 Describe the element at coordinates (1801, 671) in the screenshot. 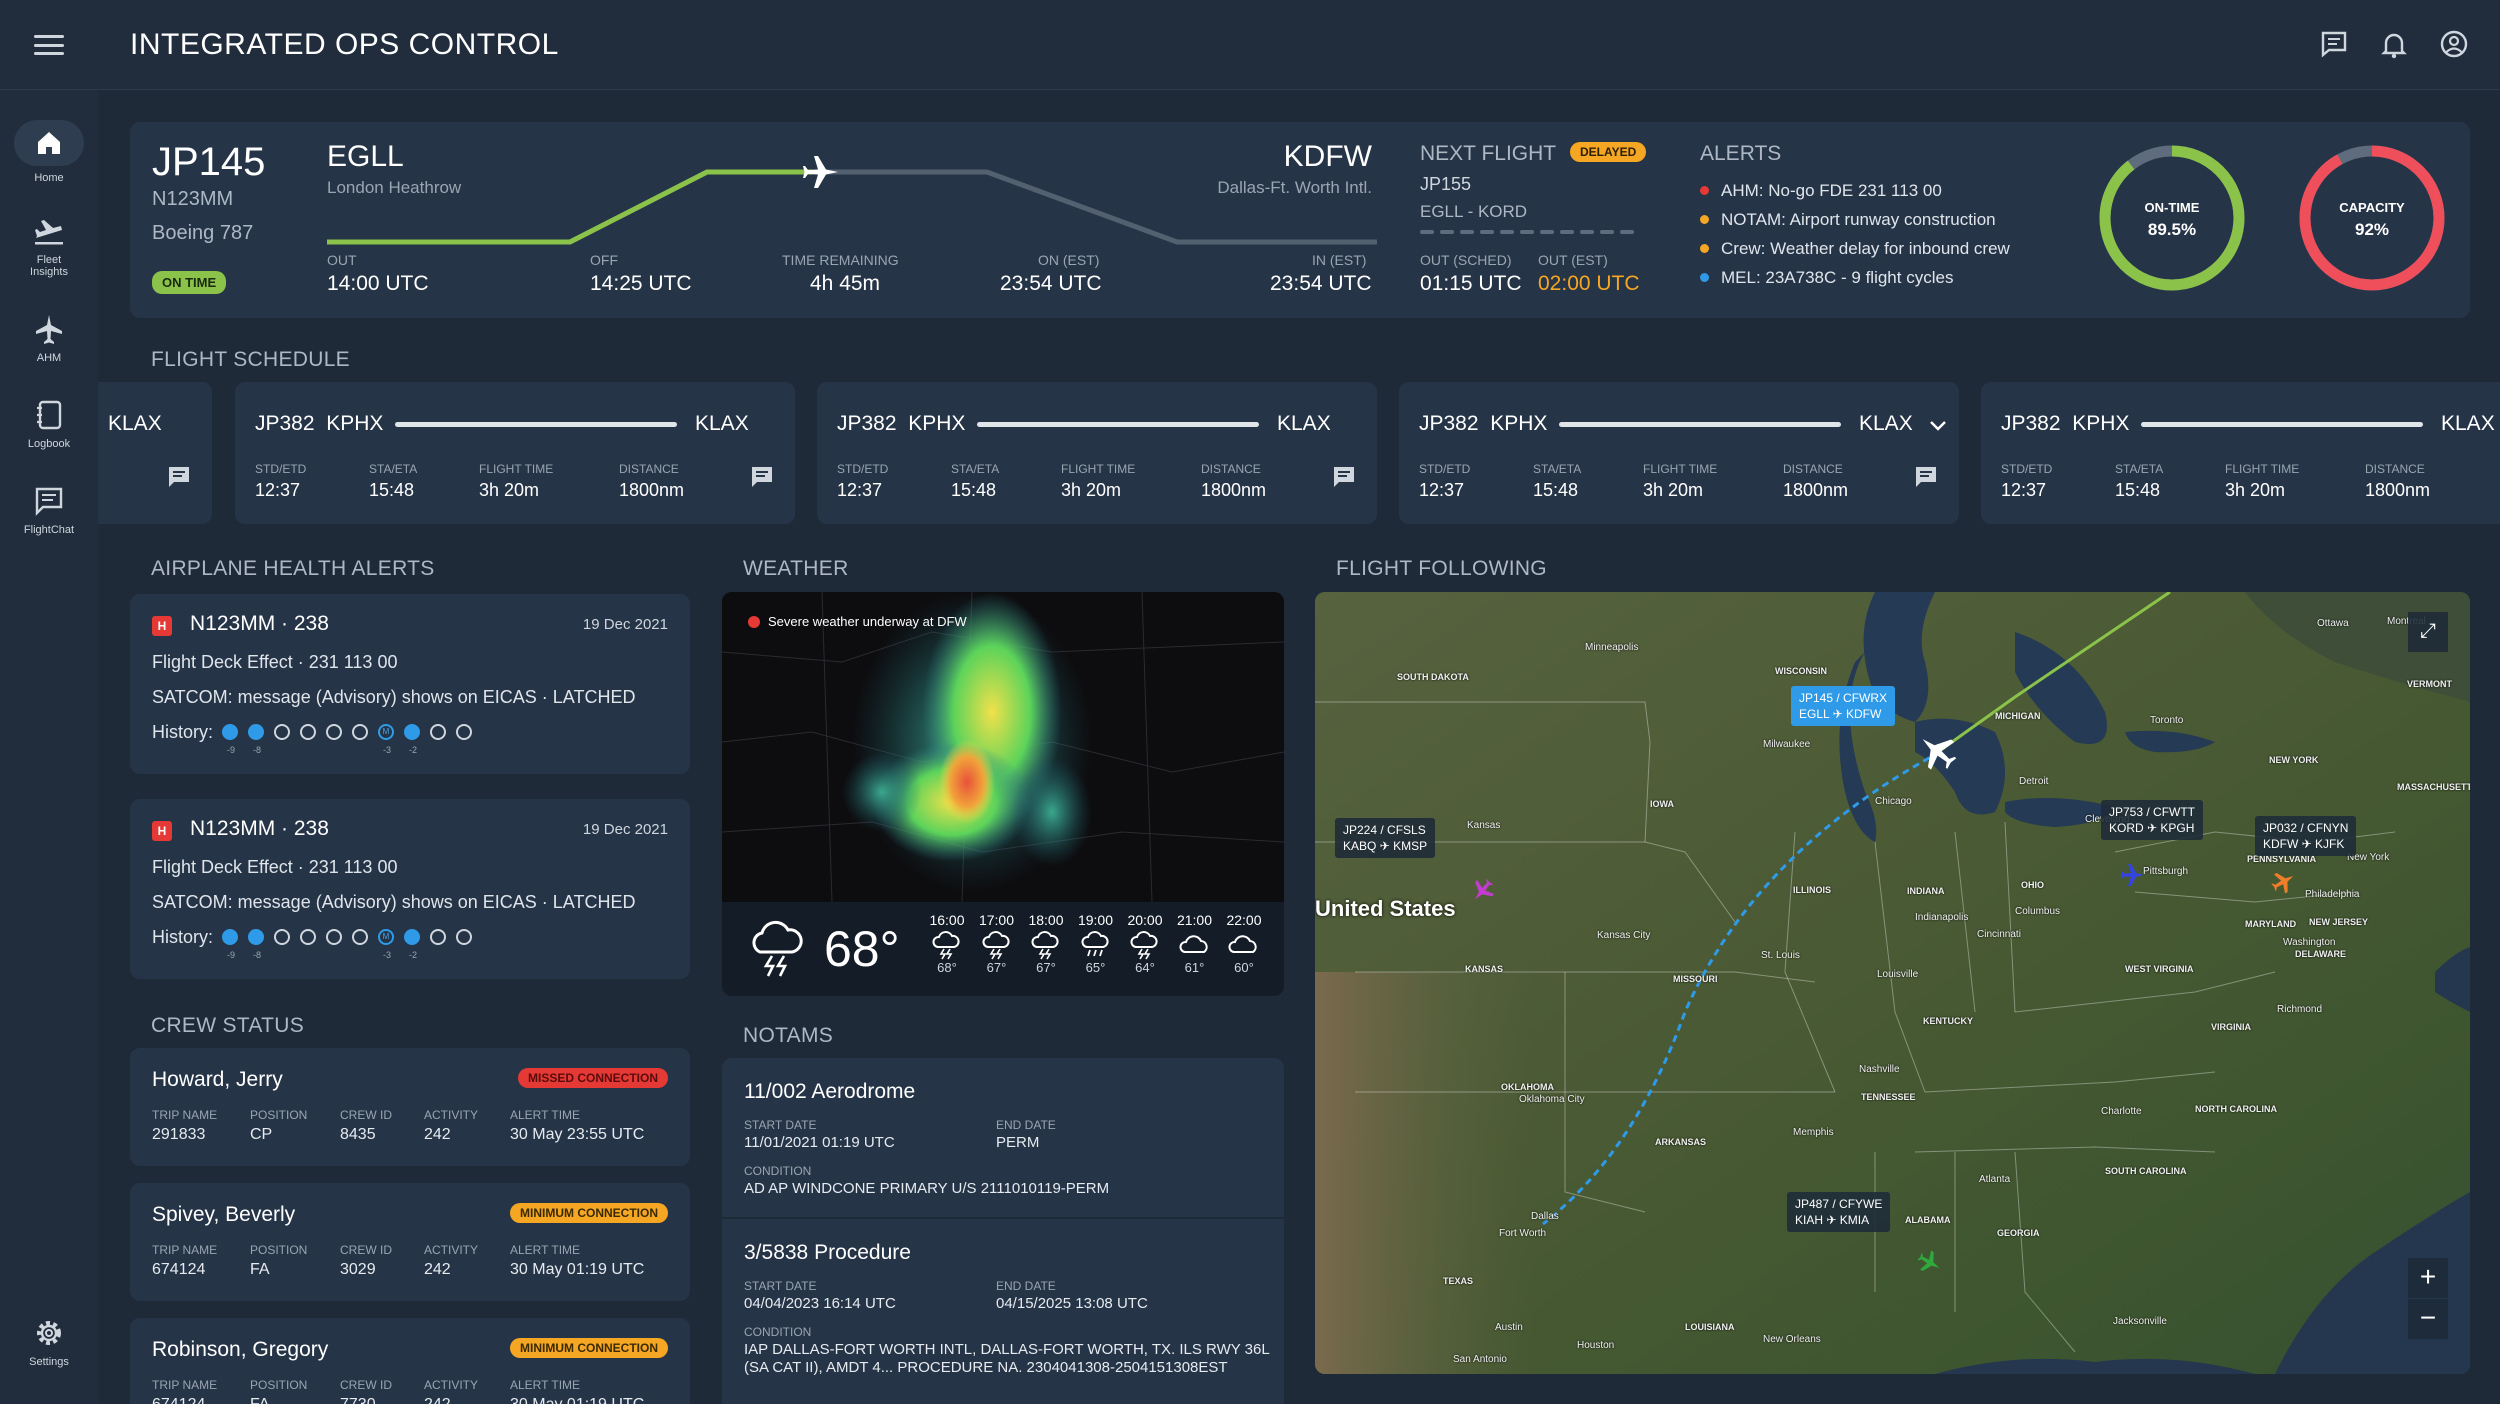

I see `region-label: WISCONSIN` at that location.